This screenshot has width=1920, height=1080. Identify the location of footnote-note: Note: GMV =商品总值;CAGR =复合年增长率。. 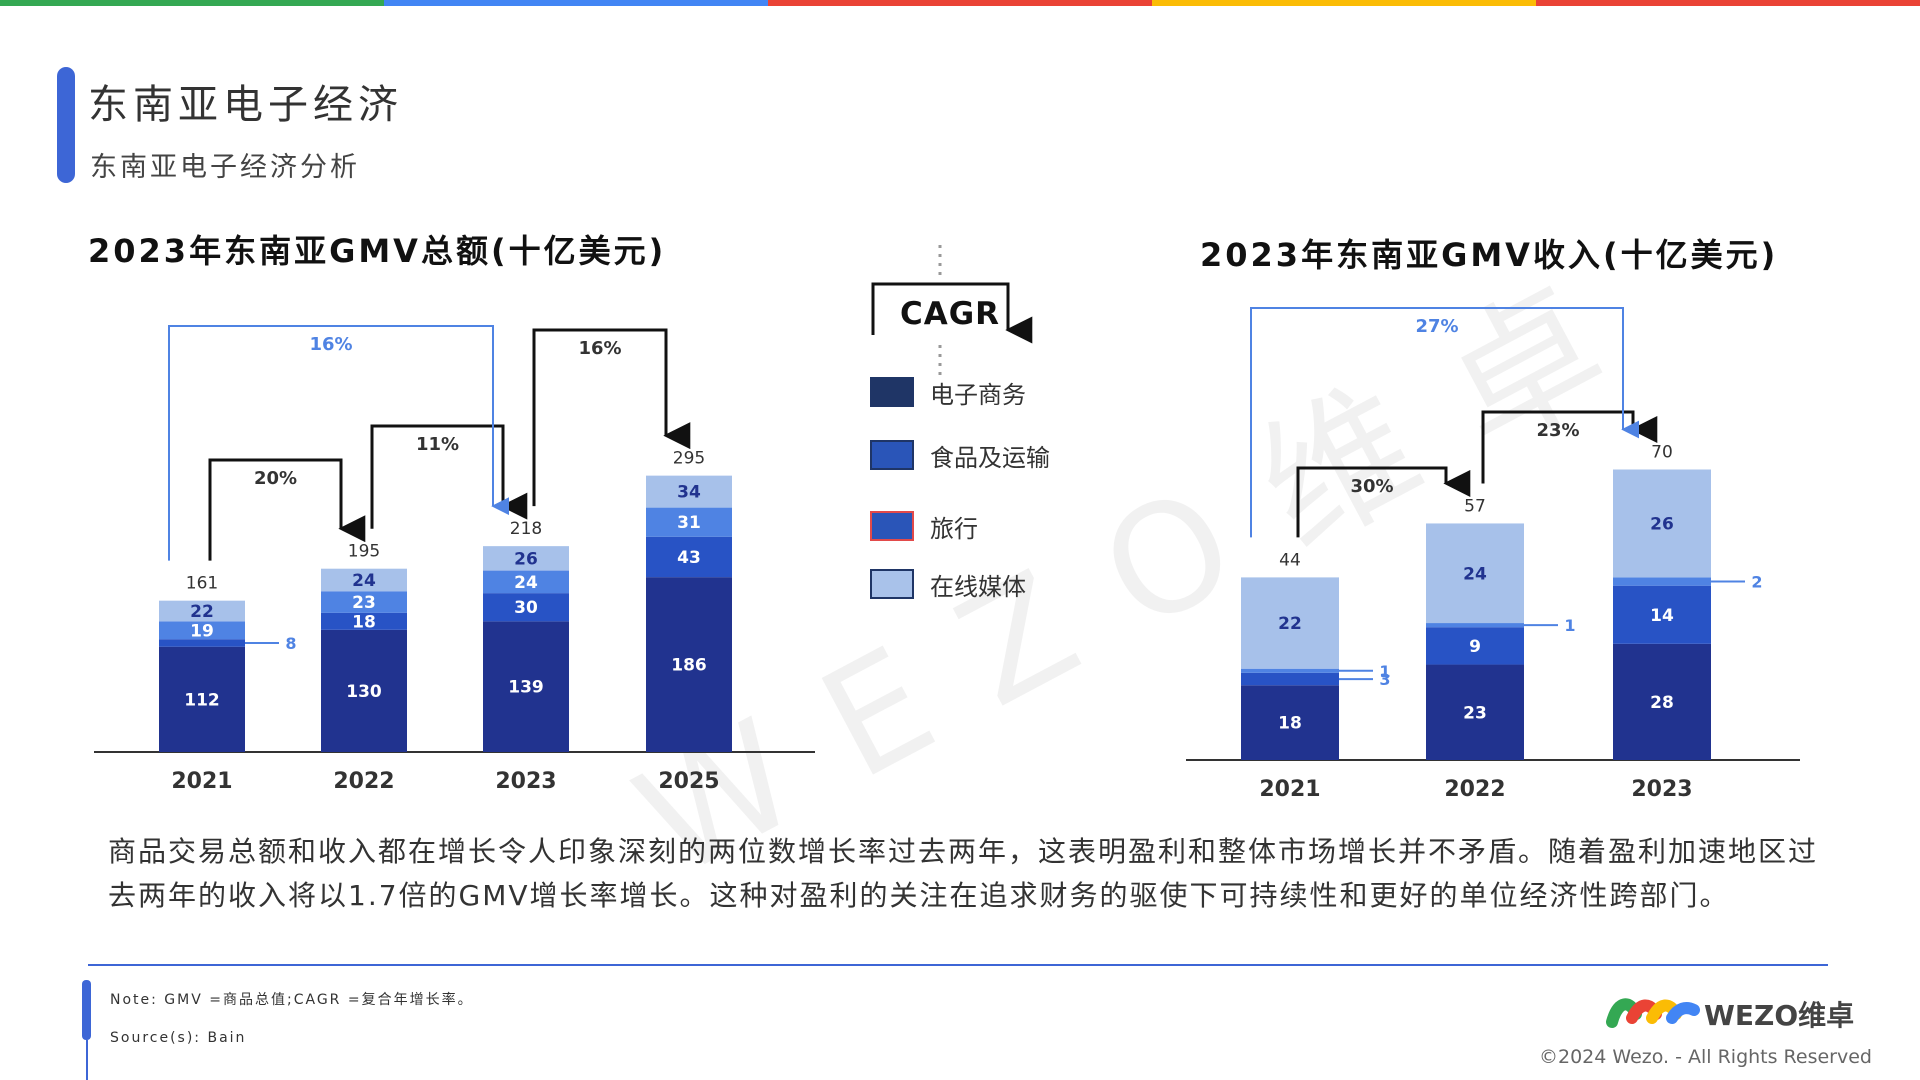
(292, 1000).